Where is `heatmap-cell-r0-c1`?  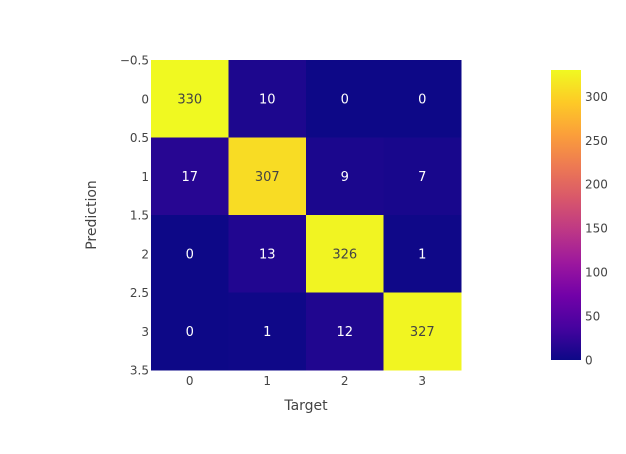
heatmap-cell-r0-c1 is located at coordinates (267, 99).